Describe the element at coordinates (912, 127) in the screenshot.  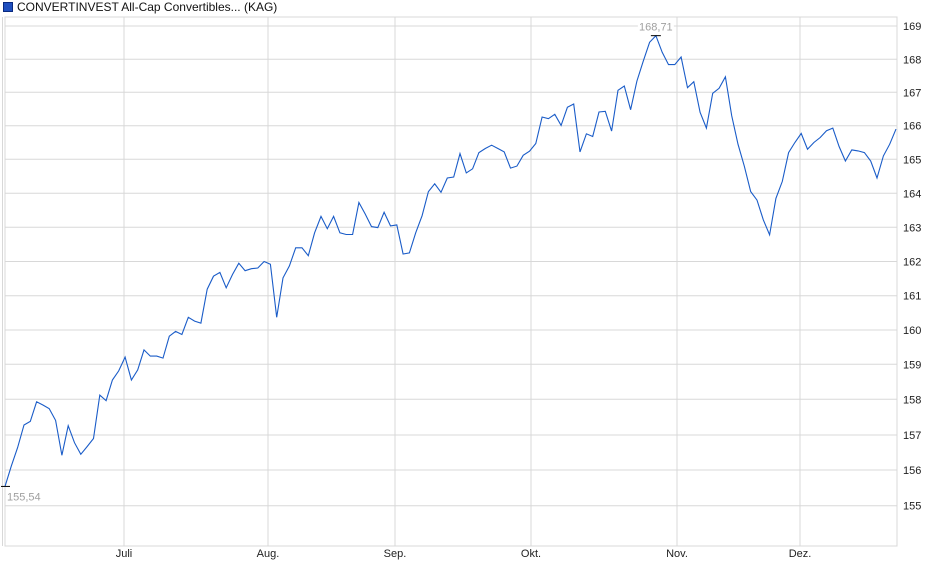
I see `y-tick-label: 166` at that location.